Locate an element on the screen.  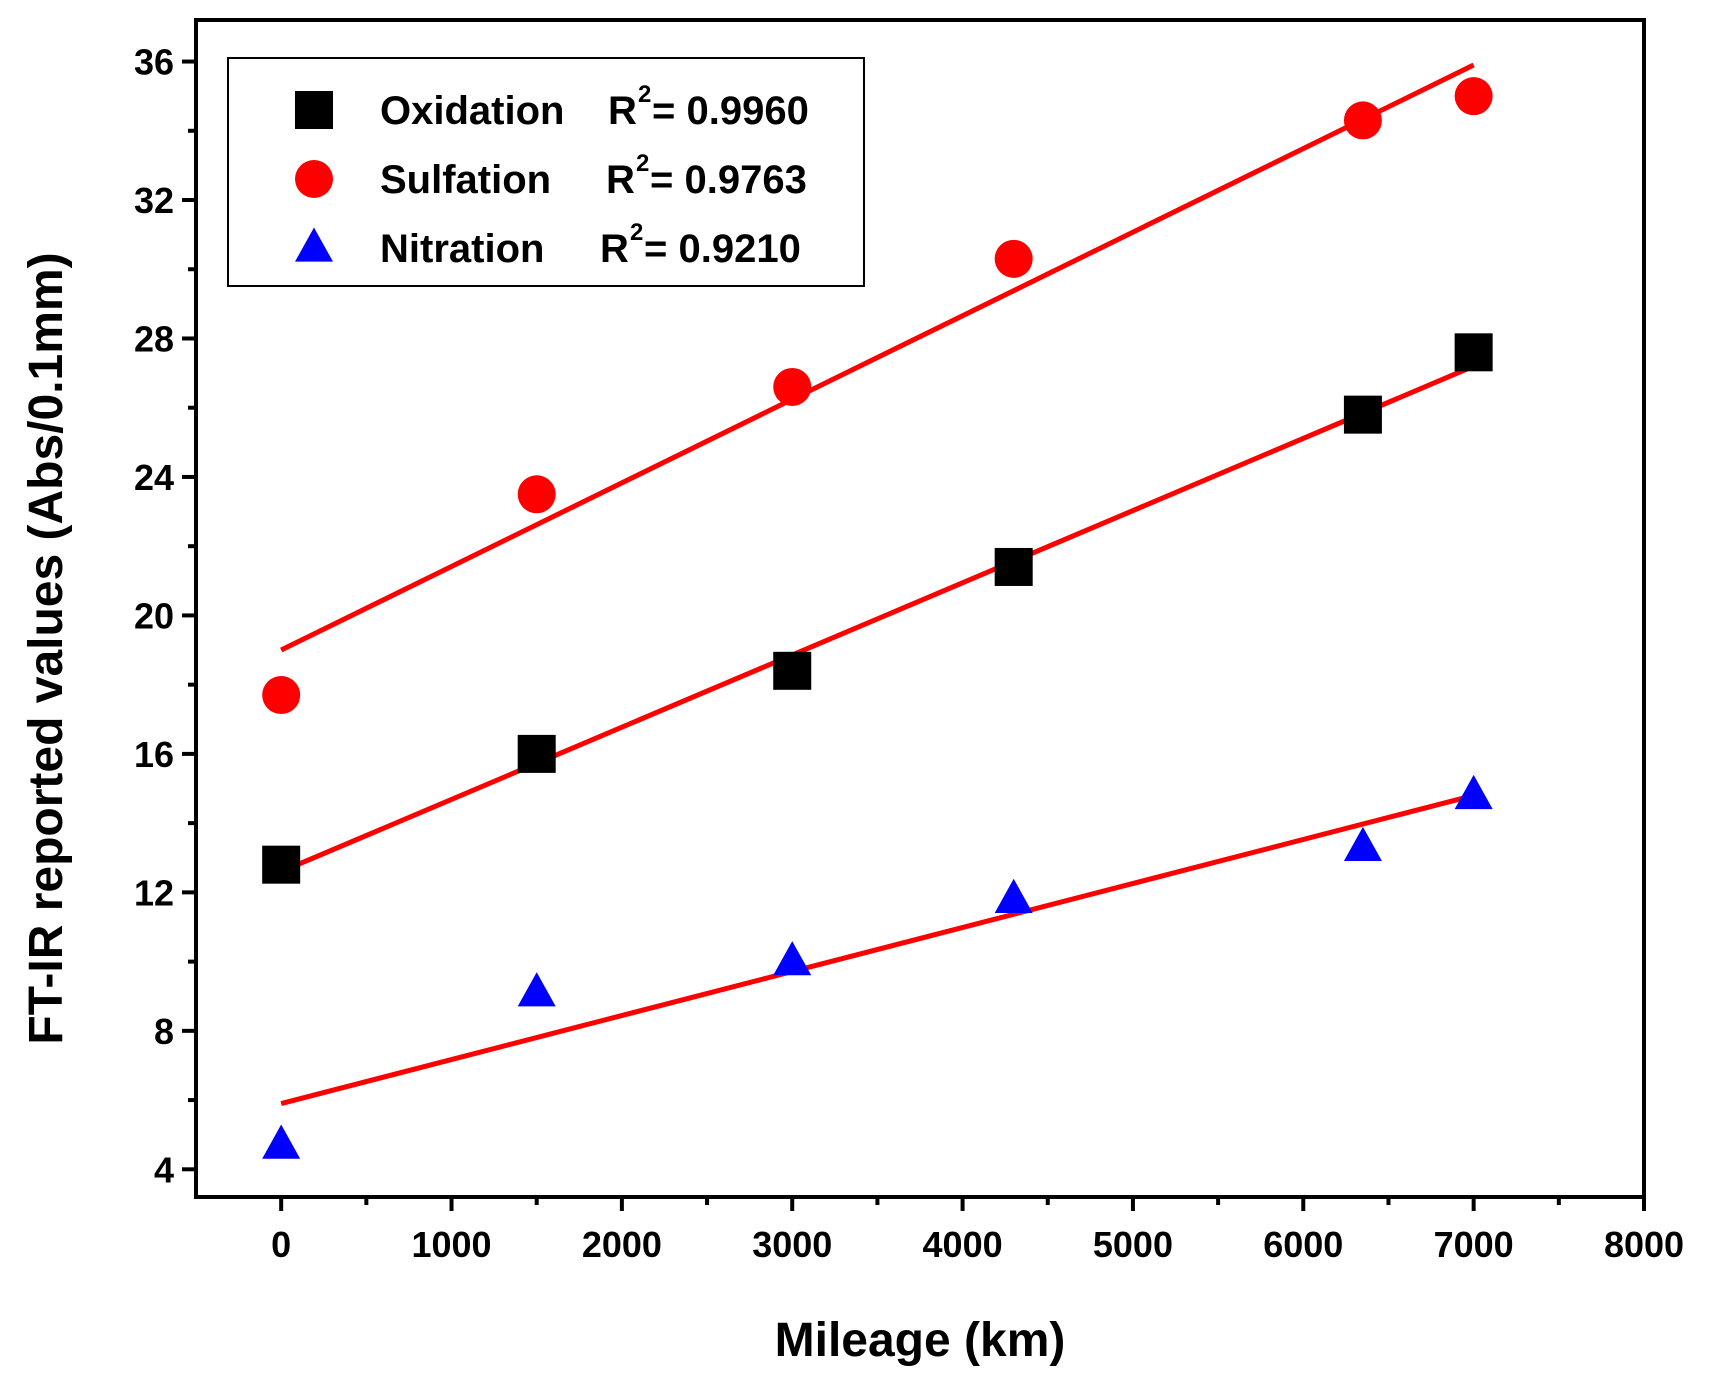
x-tick-label: 0 is located at coordinates (281, 1244).